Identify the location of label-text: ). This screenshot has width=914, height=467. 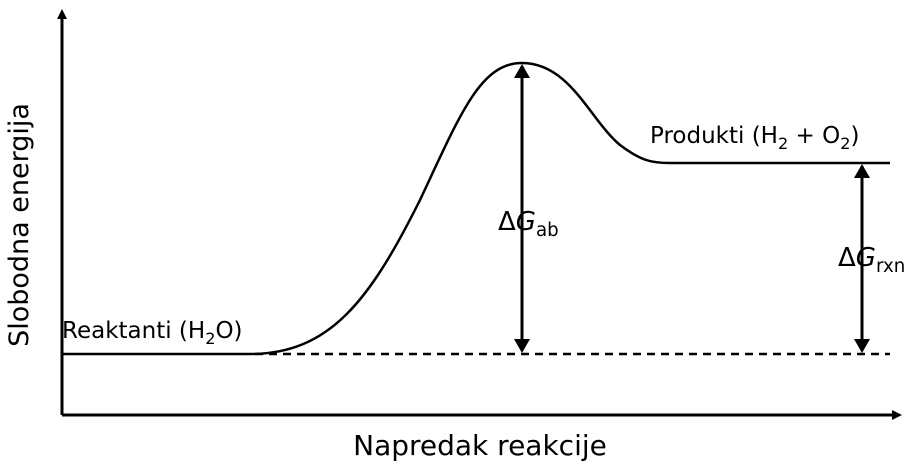
(854, 136).